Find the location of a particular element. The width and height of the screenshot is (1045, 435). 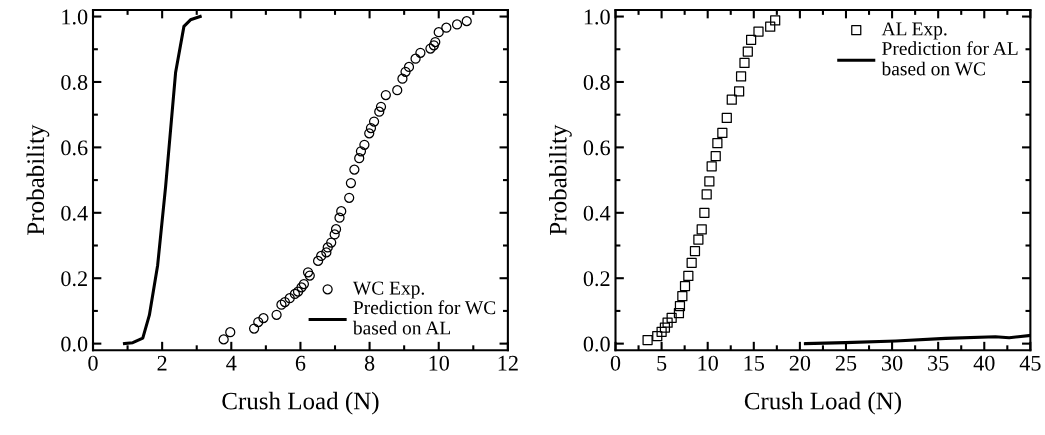

x-tick-label: 5 is located at coordinates (662, 363).